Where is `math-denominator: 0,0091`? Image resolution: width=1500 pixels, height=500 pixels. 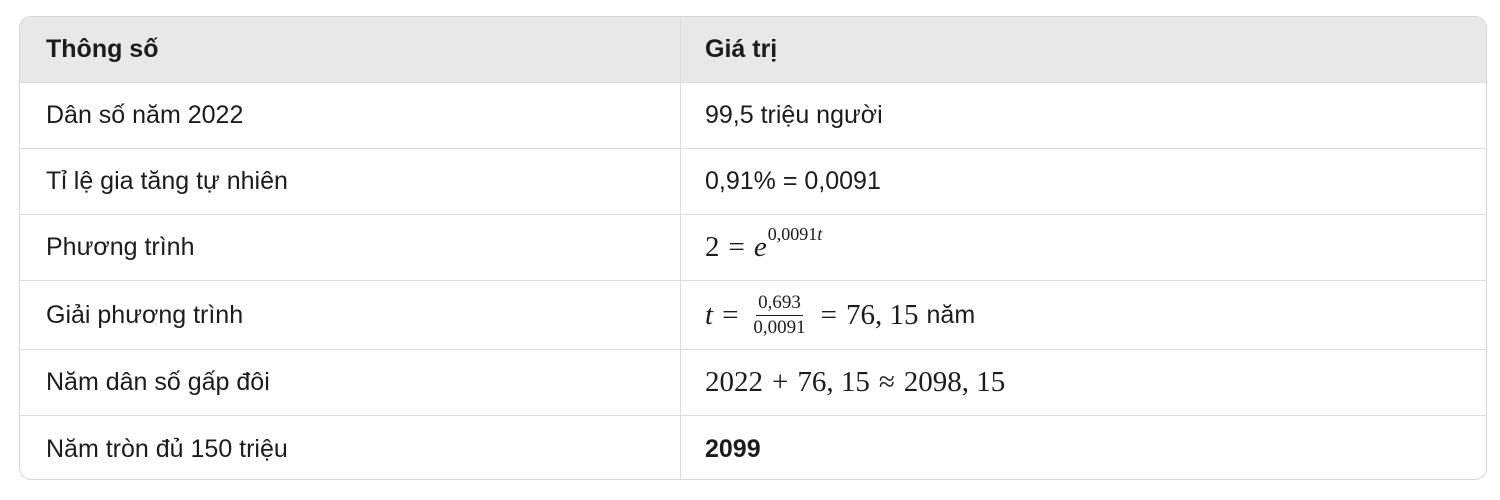
math-denominator: 0,0091 is located at coordinates (779, 327).